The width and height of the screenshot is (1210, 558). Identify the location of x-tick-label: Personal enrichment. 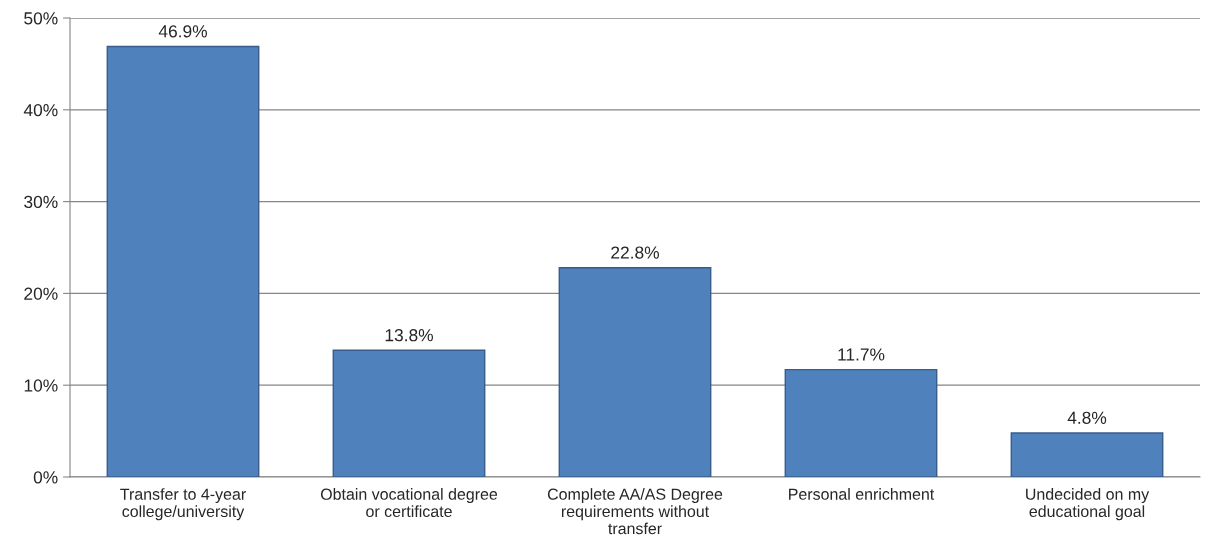
(862, 494).